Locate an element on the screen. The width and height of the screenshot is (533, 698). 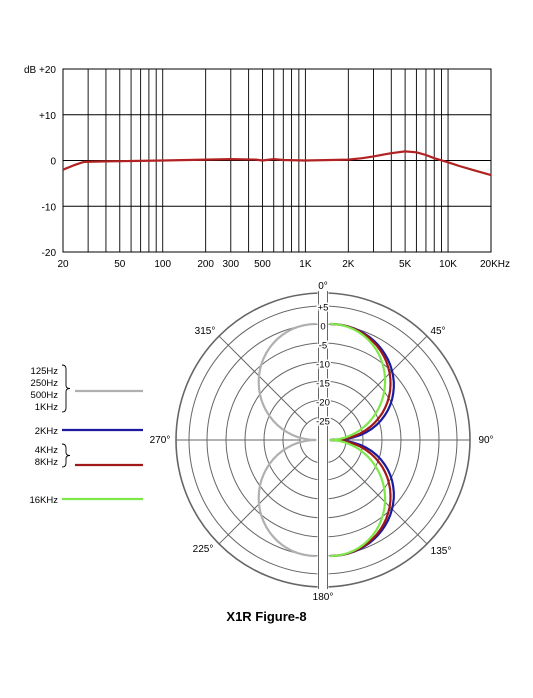
angle-label: 270° is located at coordinates (160, 440).